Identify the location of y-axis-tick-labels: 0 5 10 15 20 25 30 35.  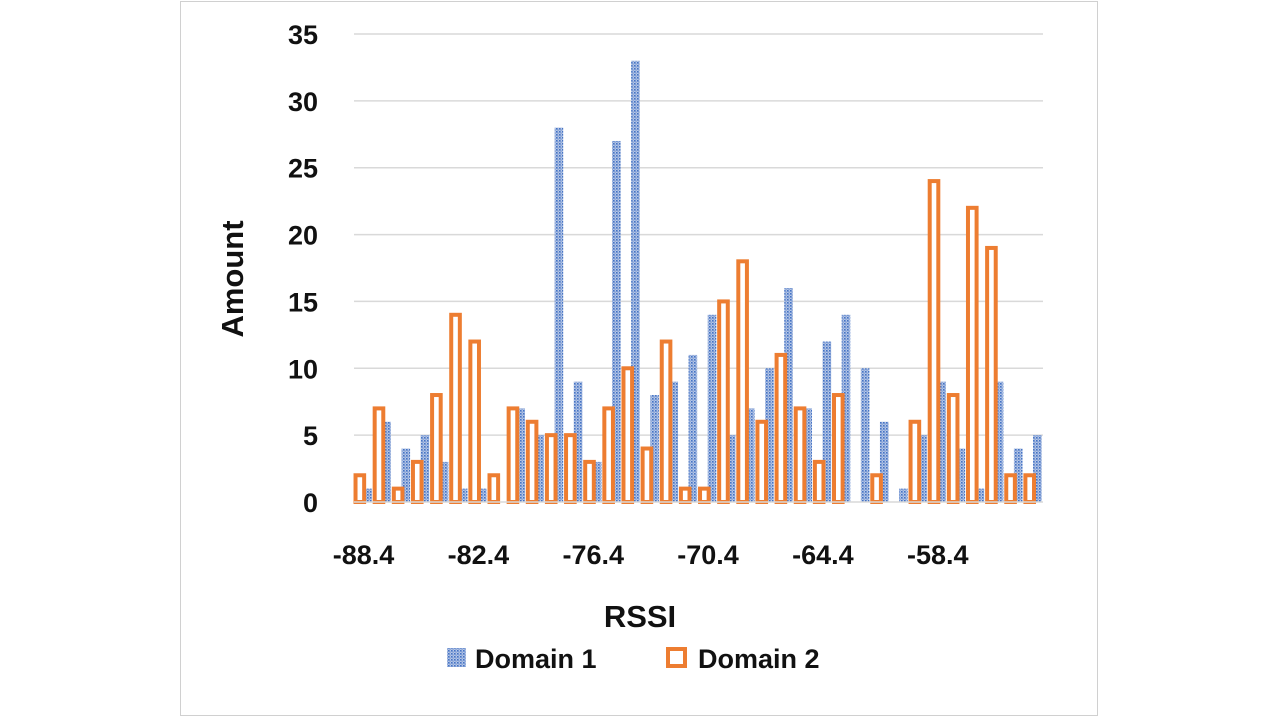
(303, 269).